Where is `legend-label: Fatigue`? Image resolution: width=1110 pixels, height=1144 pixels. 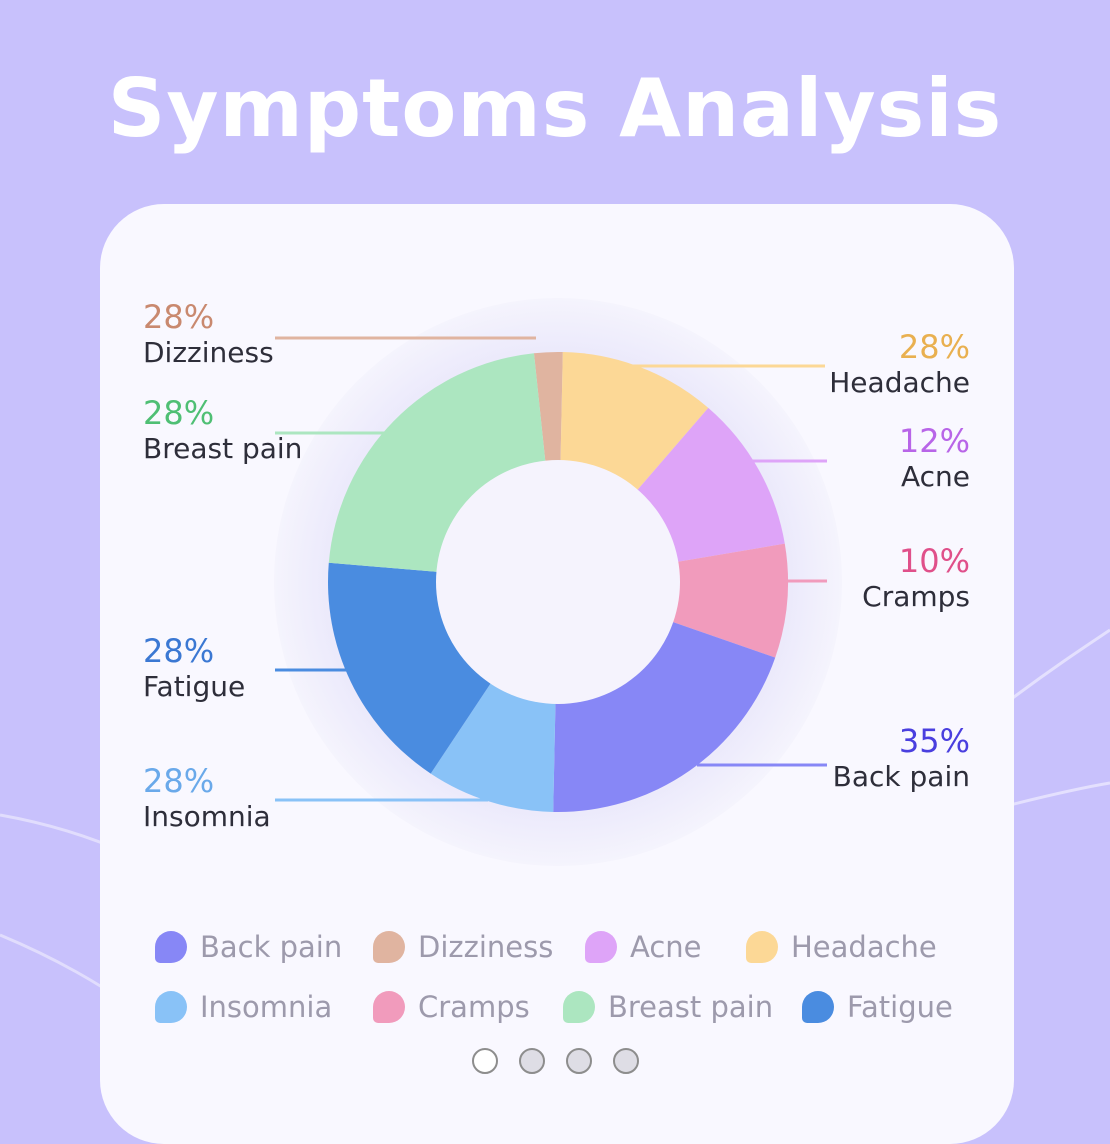 legend-label: Fatigue is located at coordinates (900, 1007).